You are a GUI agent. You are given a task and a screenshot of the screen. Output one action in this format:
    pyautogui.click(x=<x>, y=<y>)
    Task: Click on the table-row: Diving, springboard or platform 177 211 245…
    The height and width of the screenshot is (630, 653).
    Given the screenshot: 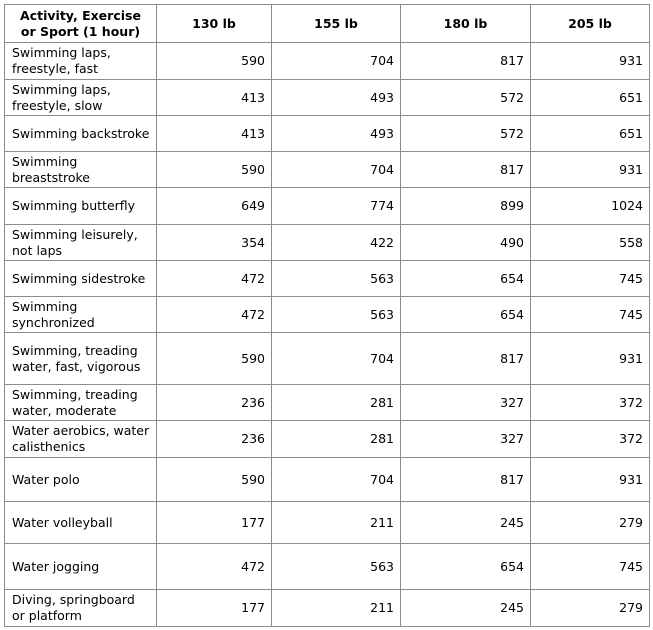 What is the action you would take?
    pyautogui.click(x=327, y=608)
    